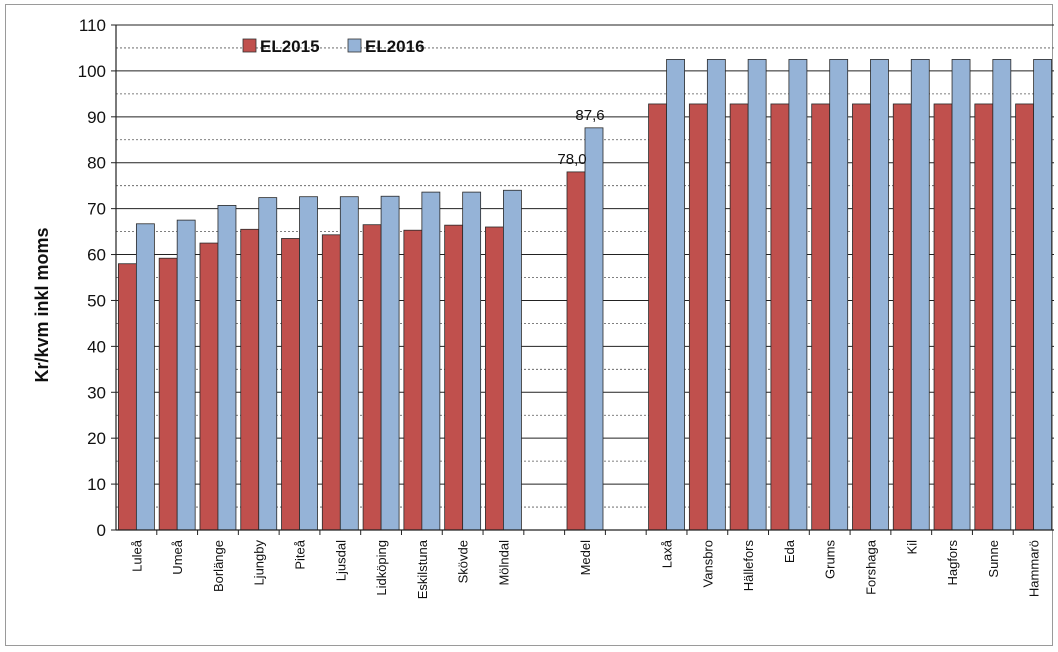 The width and height of the screenshot is (1058, 652). What do you see at coordinates (290, 384) in the screenshot?
I see `bar-el2015-Piteå` at bounding box center [290, 384].